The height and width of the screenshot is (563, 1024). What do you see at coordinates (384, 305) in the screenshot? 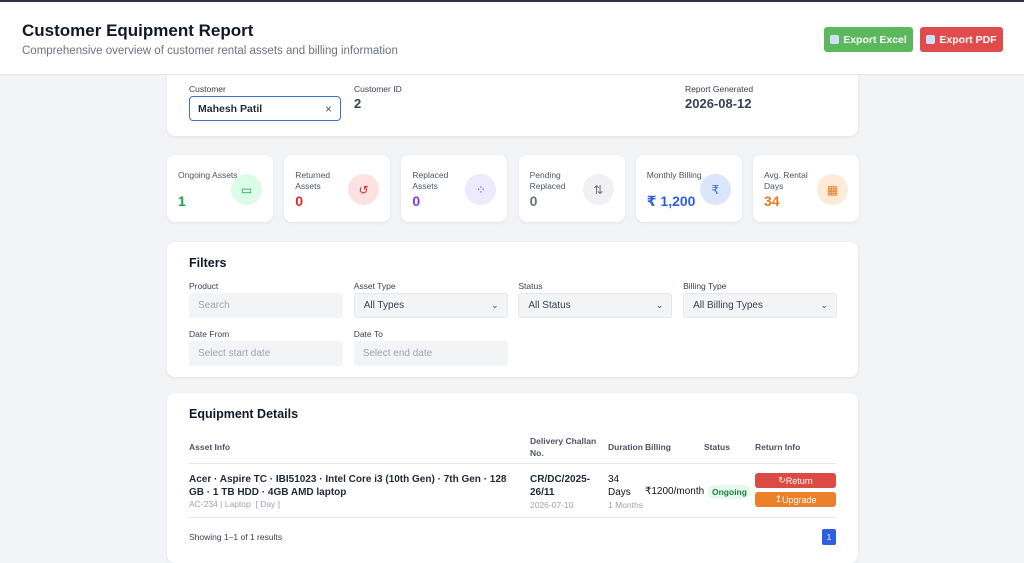
I see `input-text: All Types` at bounding box center [384, 305].